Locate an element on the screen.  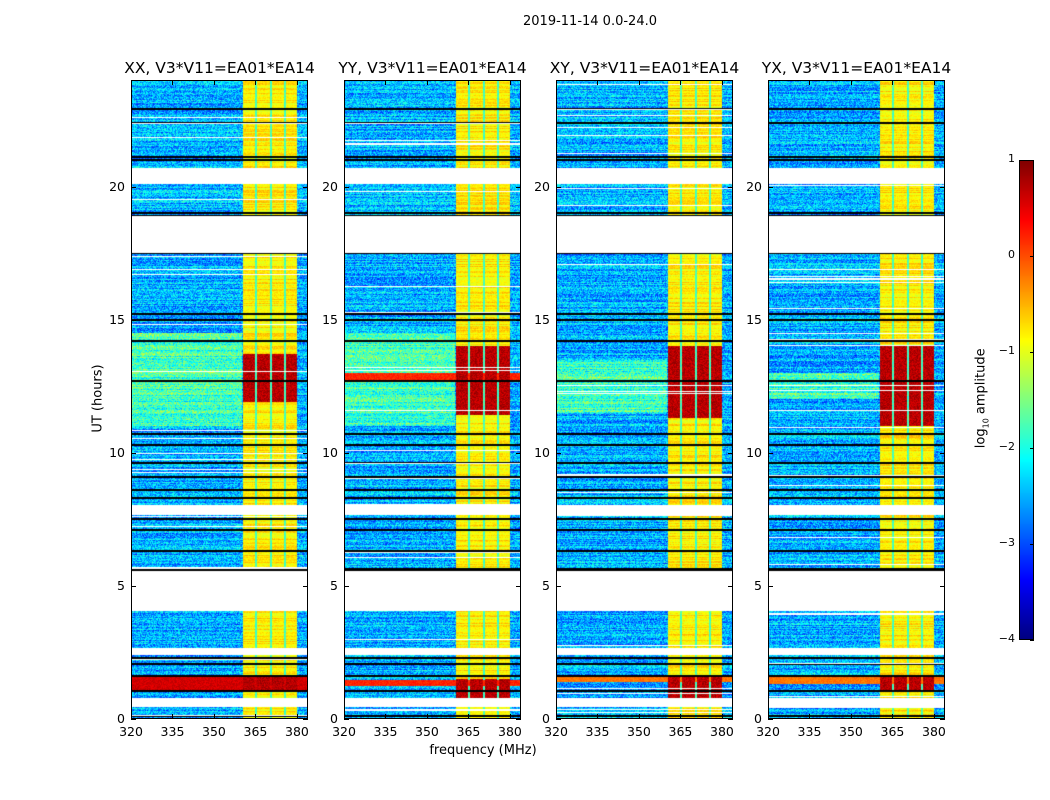
panel-title: XX, V3*V11=EA01*EA14 is located at coordinates (219, 68).